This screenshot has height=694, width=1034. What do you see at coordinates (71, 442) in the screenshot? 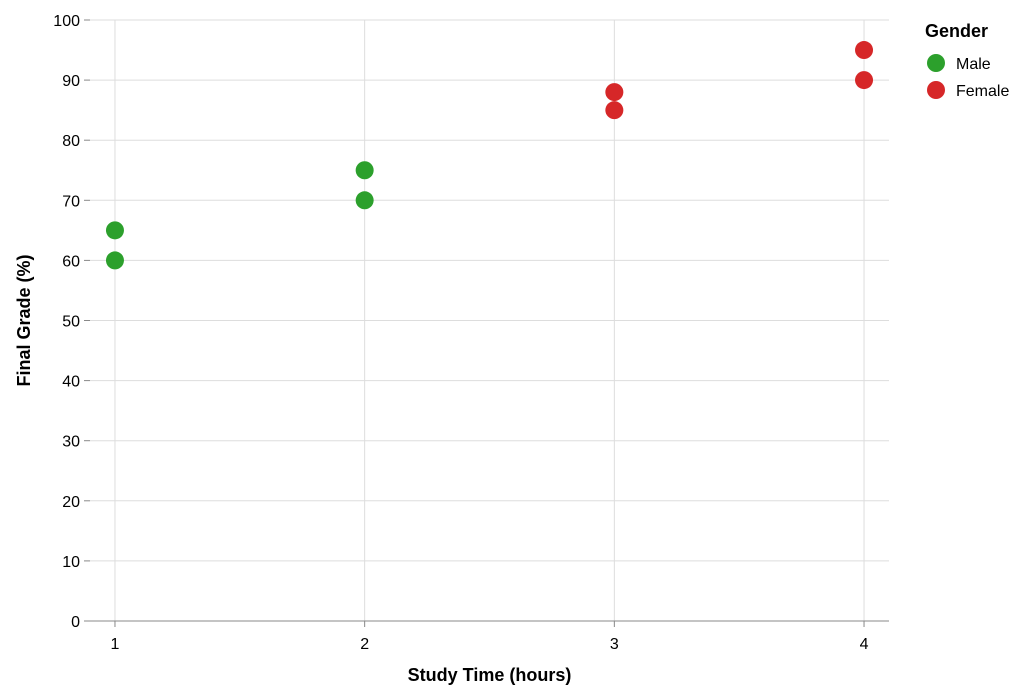
I see `y-tick-label: 30` at bounding box center [71, 442].